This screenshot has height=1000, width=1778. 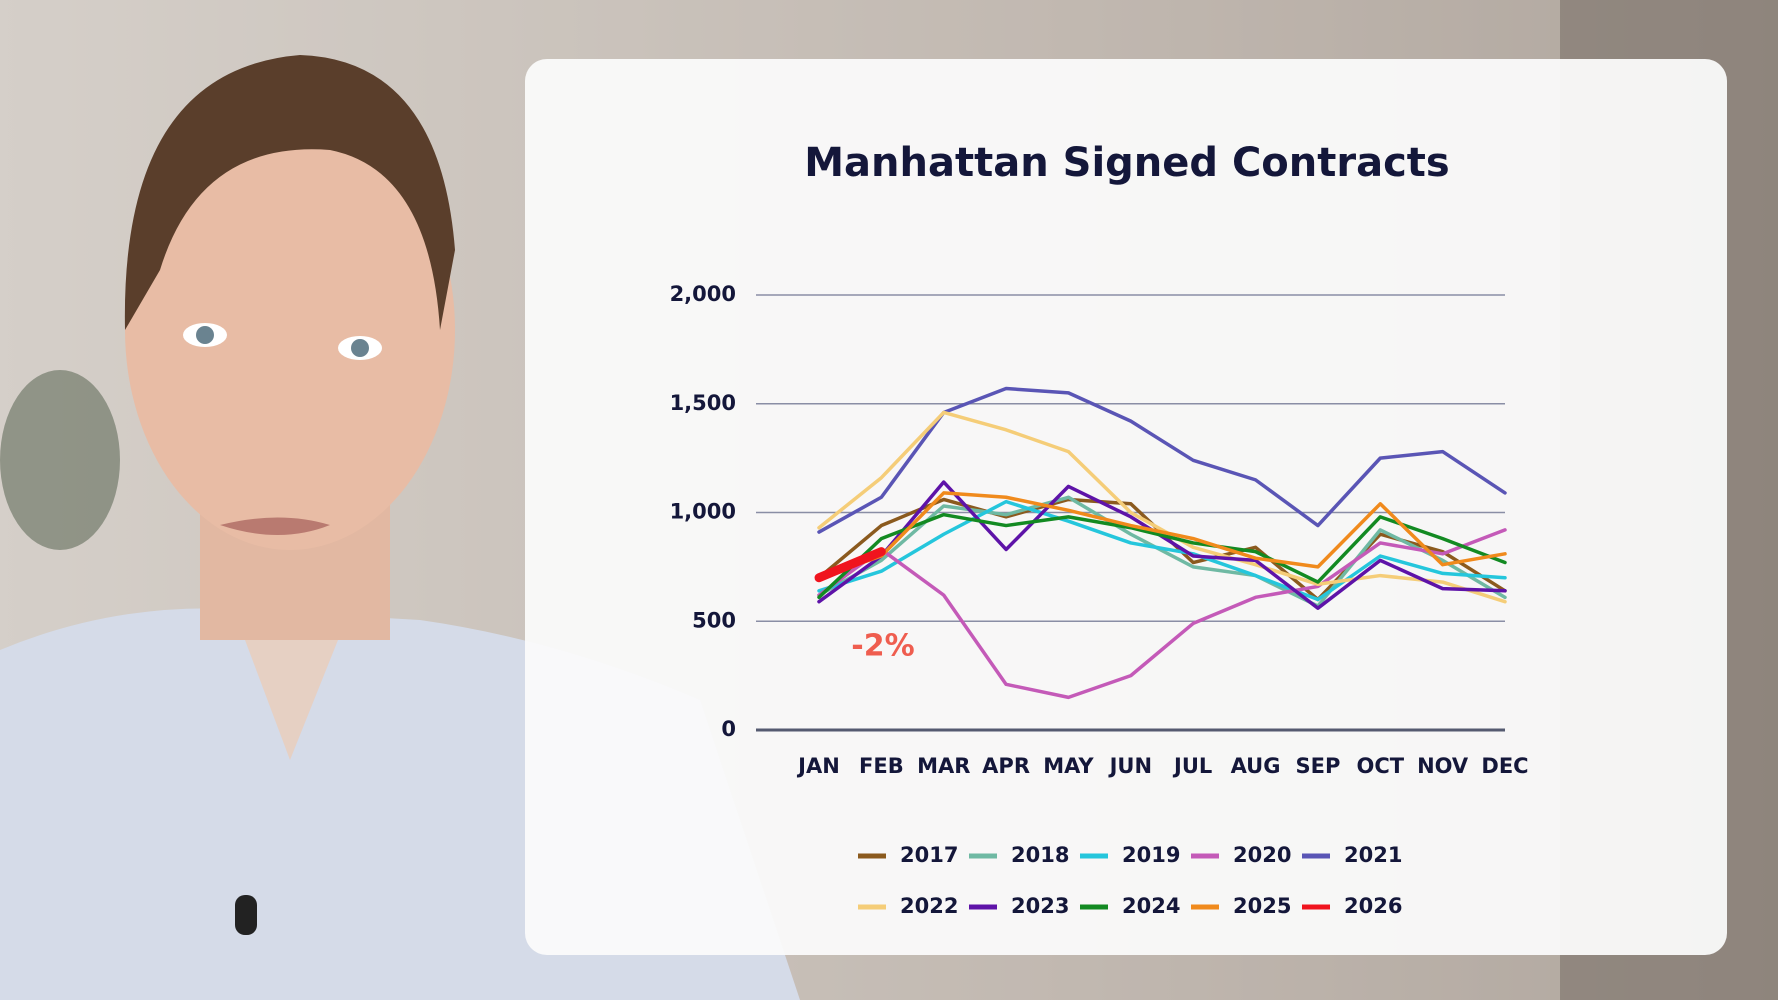 What do you see at coordinates (728, 729) in the screenshot?
I see `y-tick-label: 0` at bounding box center [728, 729].